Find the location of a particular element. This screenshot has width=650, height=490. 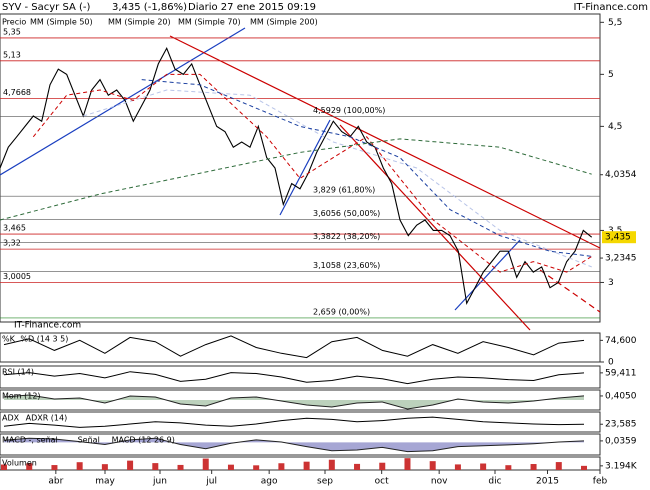

last-price: 3,435 (-1,86%) is located at coordinates (149, 7).